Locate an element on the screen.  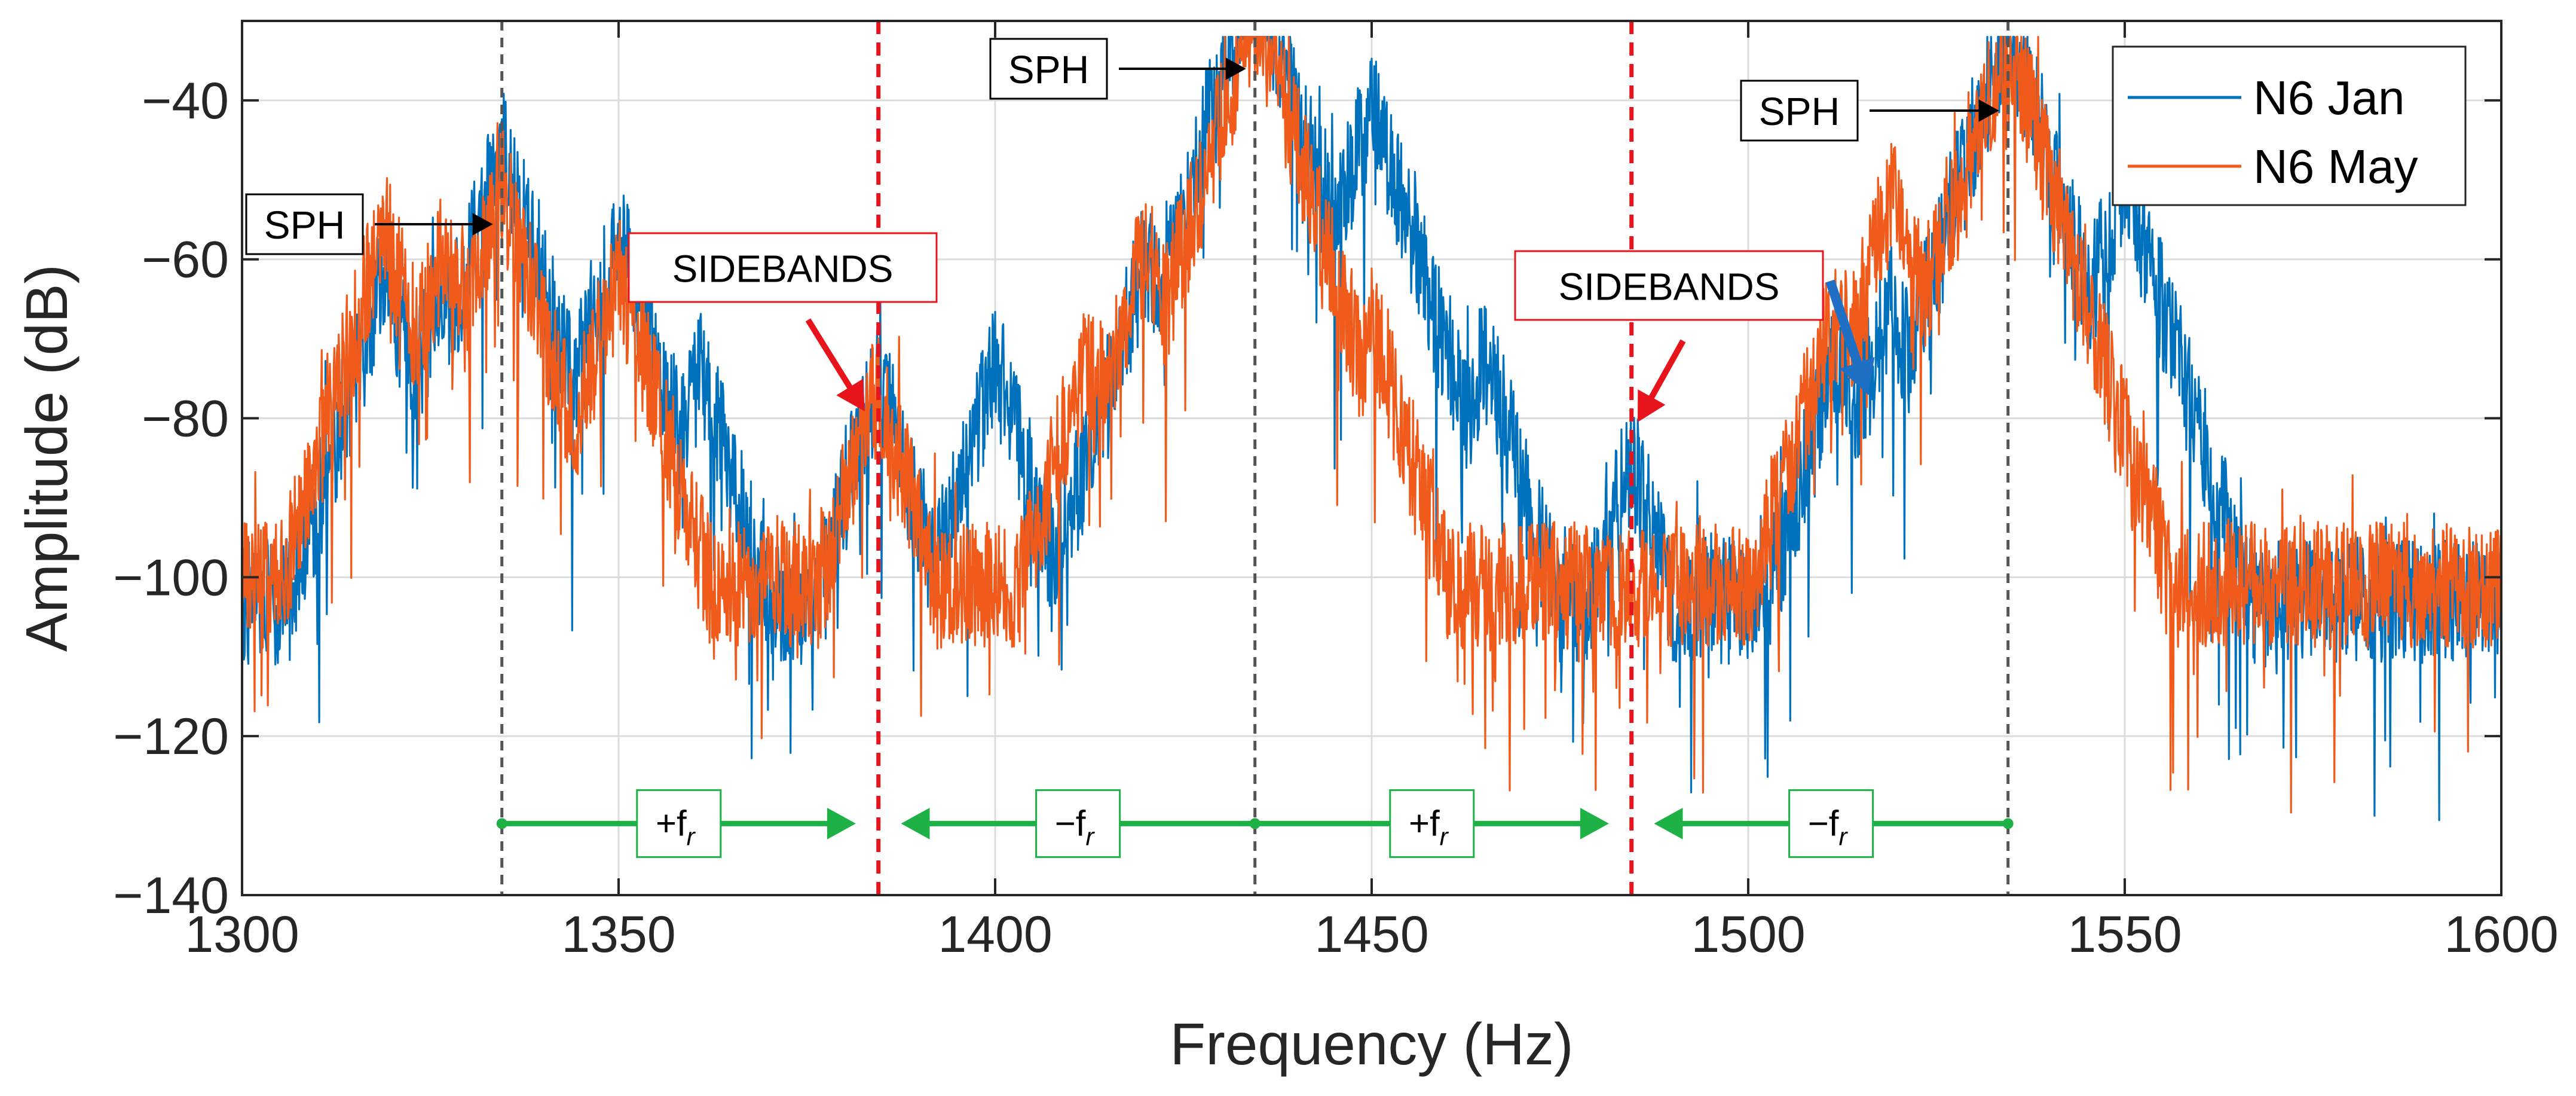
blue-arrow-head is located at coordinates (1857, 376).